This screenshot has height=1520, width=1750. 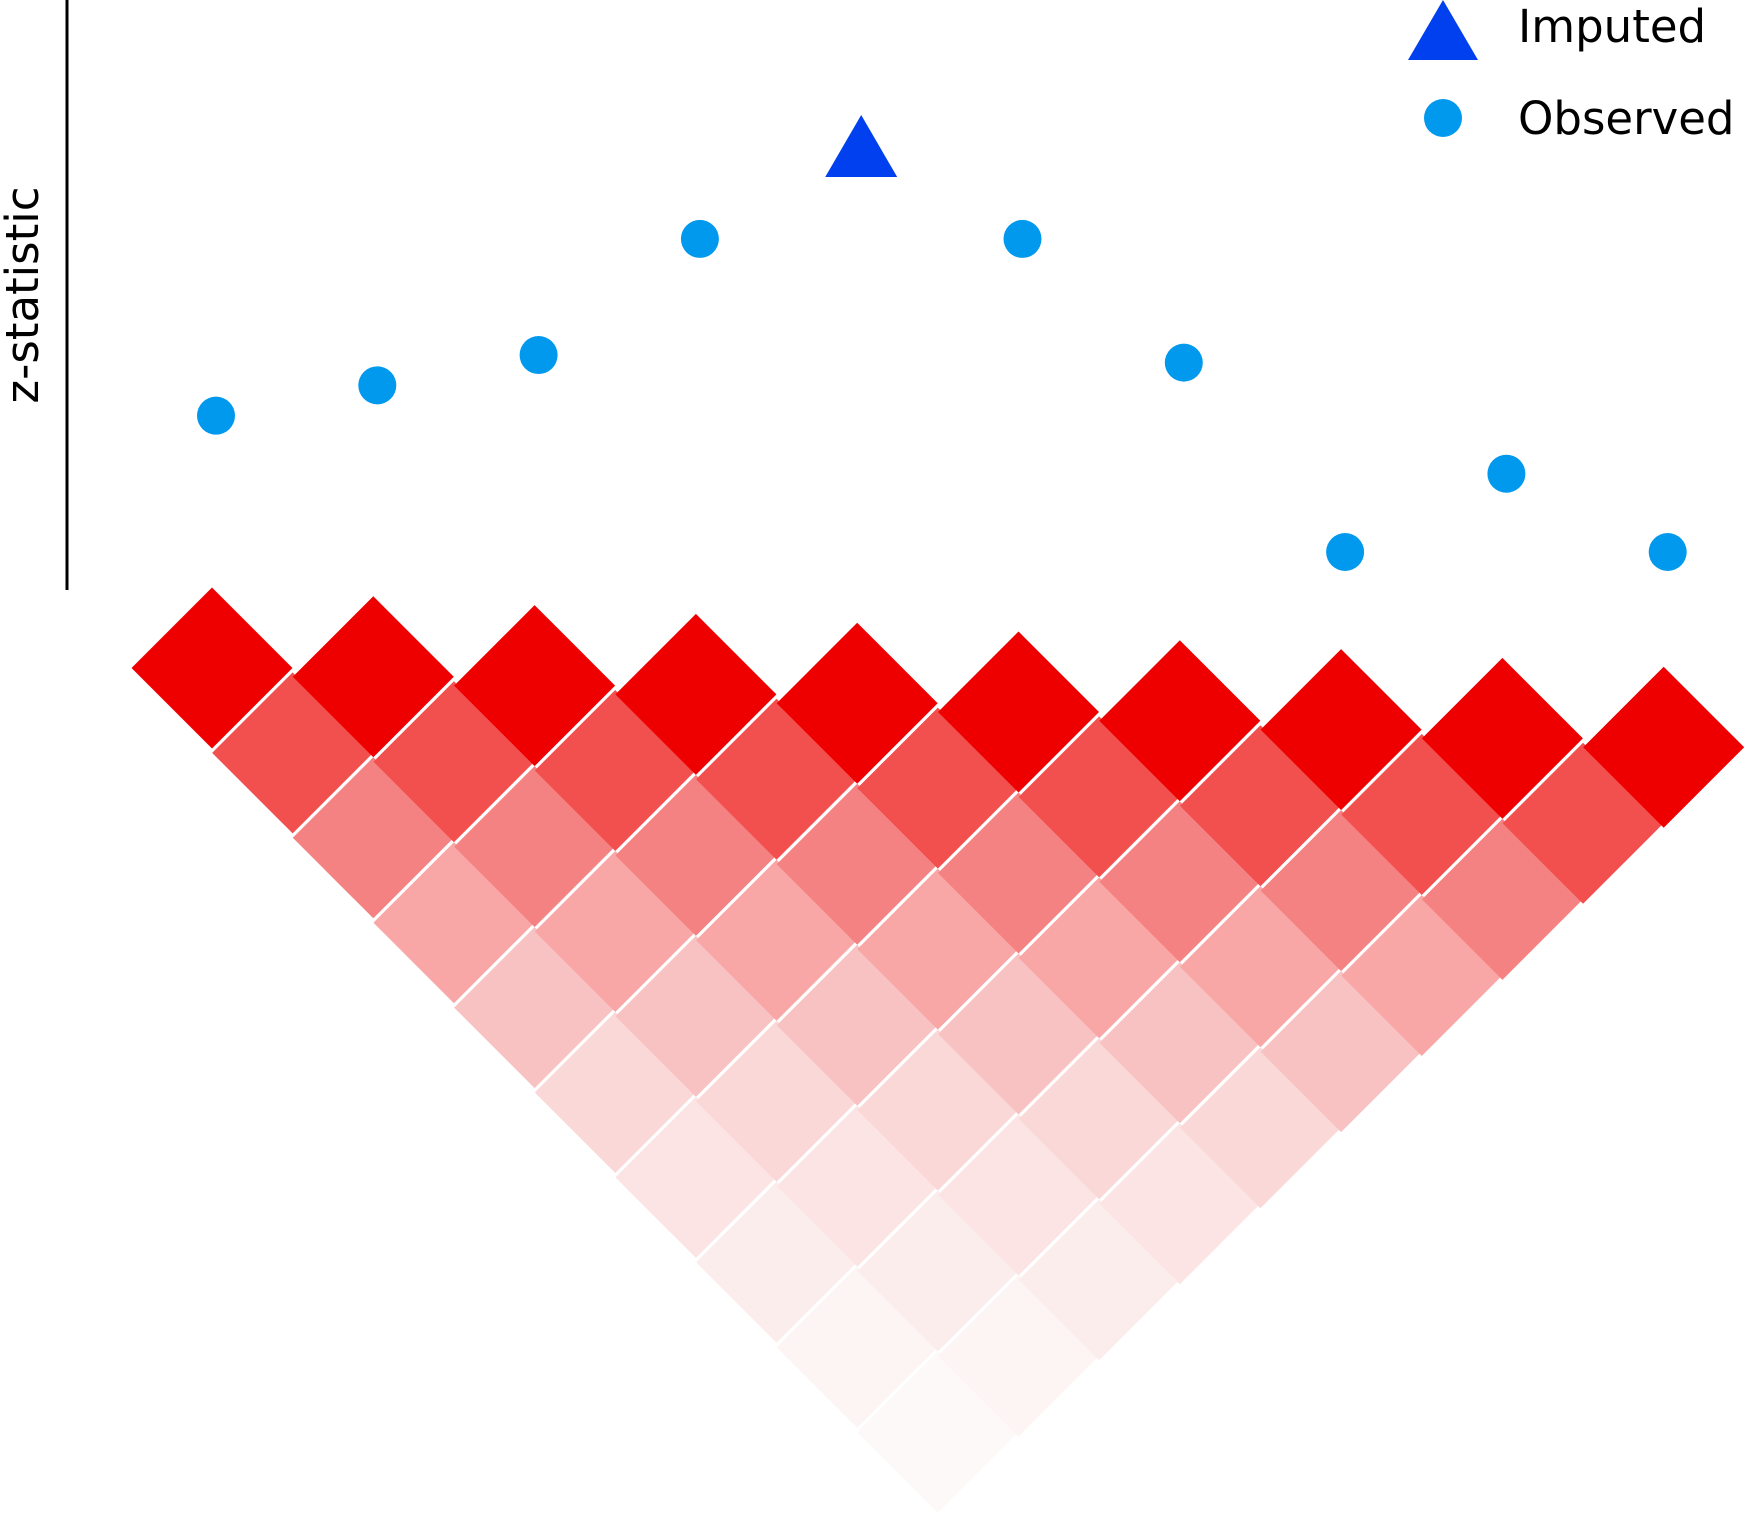 I want to click on legend-observed-label: Observed, so click(x=1626, y=118).